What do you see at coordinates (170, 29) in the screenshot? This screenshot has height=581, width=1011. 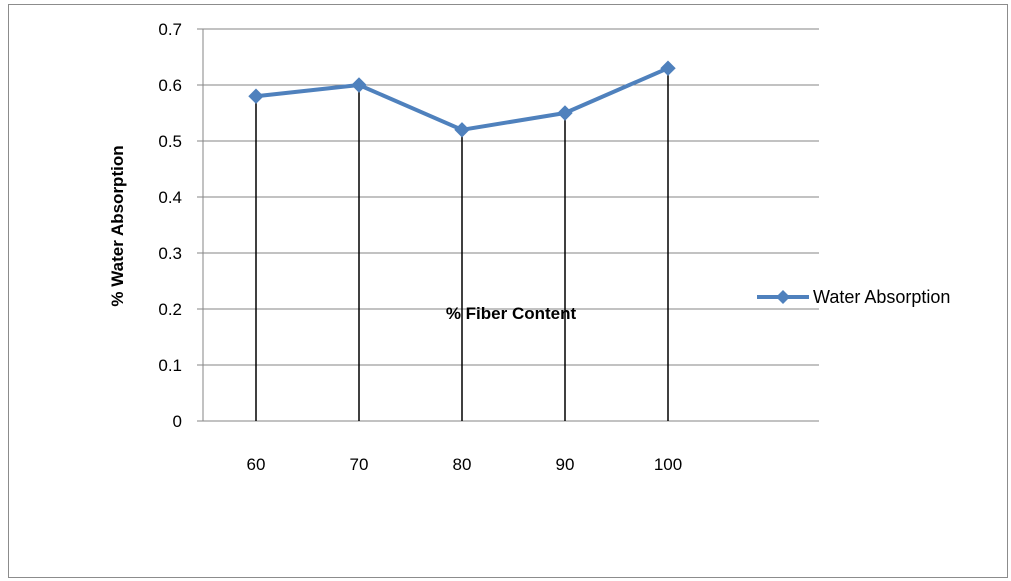 I see `y-tick-label: 0.7` at bounding box center [170, 29].